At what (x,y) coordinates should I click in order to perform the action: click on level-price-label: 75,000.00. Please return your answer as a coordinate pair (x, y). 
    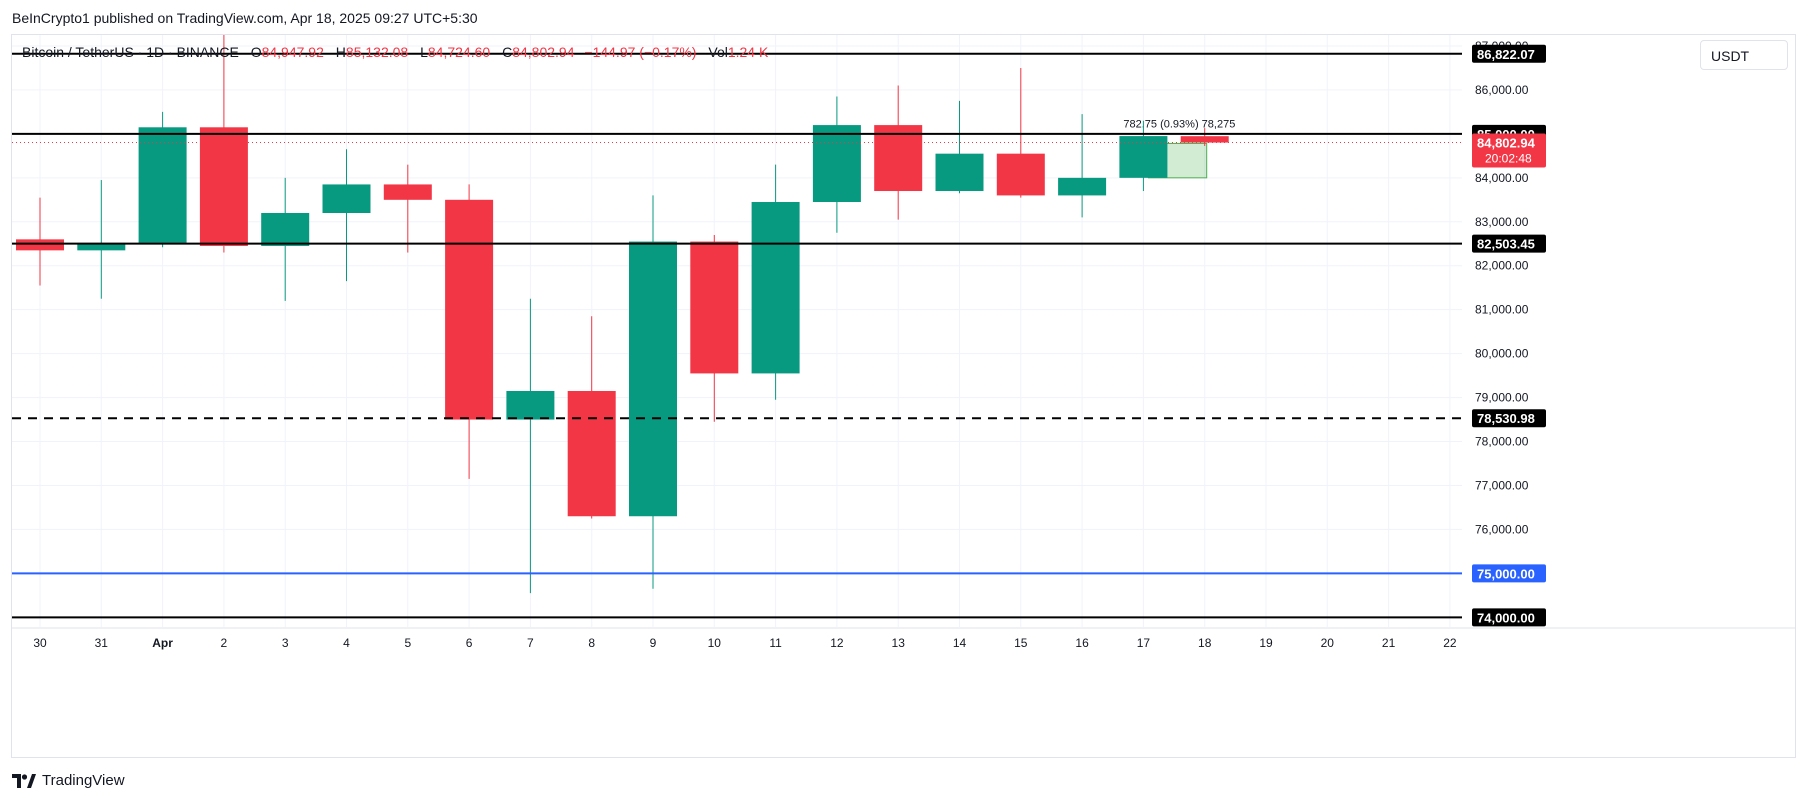
    Looking at the image, I should click on (1506, 573).